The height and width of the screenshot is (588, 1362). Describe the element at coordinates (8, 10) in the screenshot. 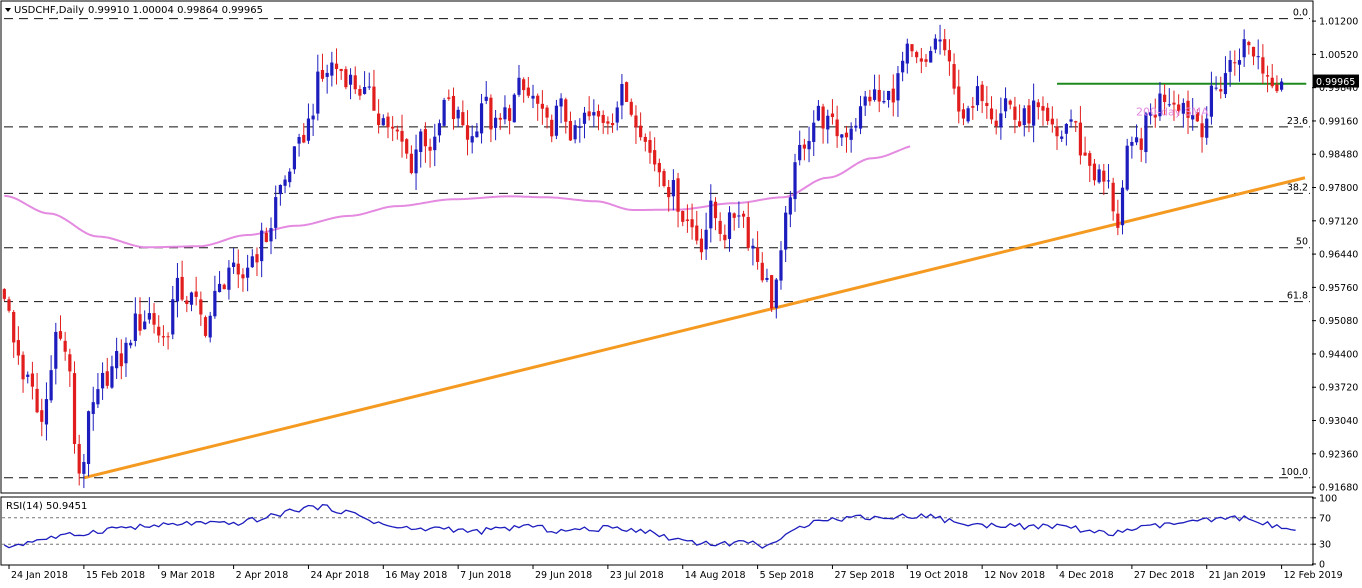

I see `dropdown-triangle-icon` at that location.